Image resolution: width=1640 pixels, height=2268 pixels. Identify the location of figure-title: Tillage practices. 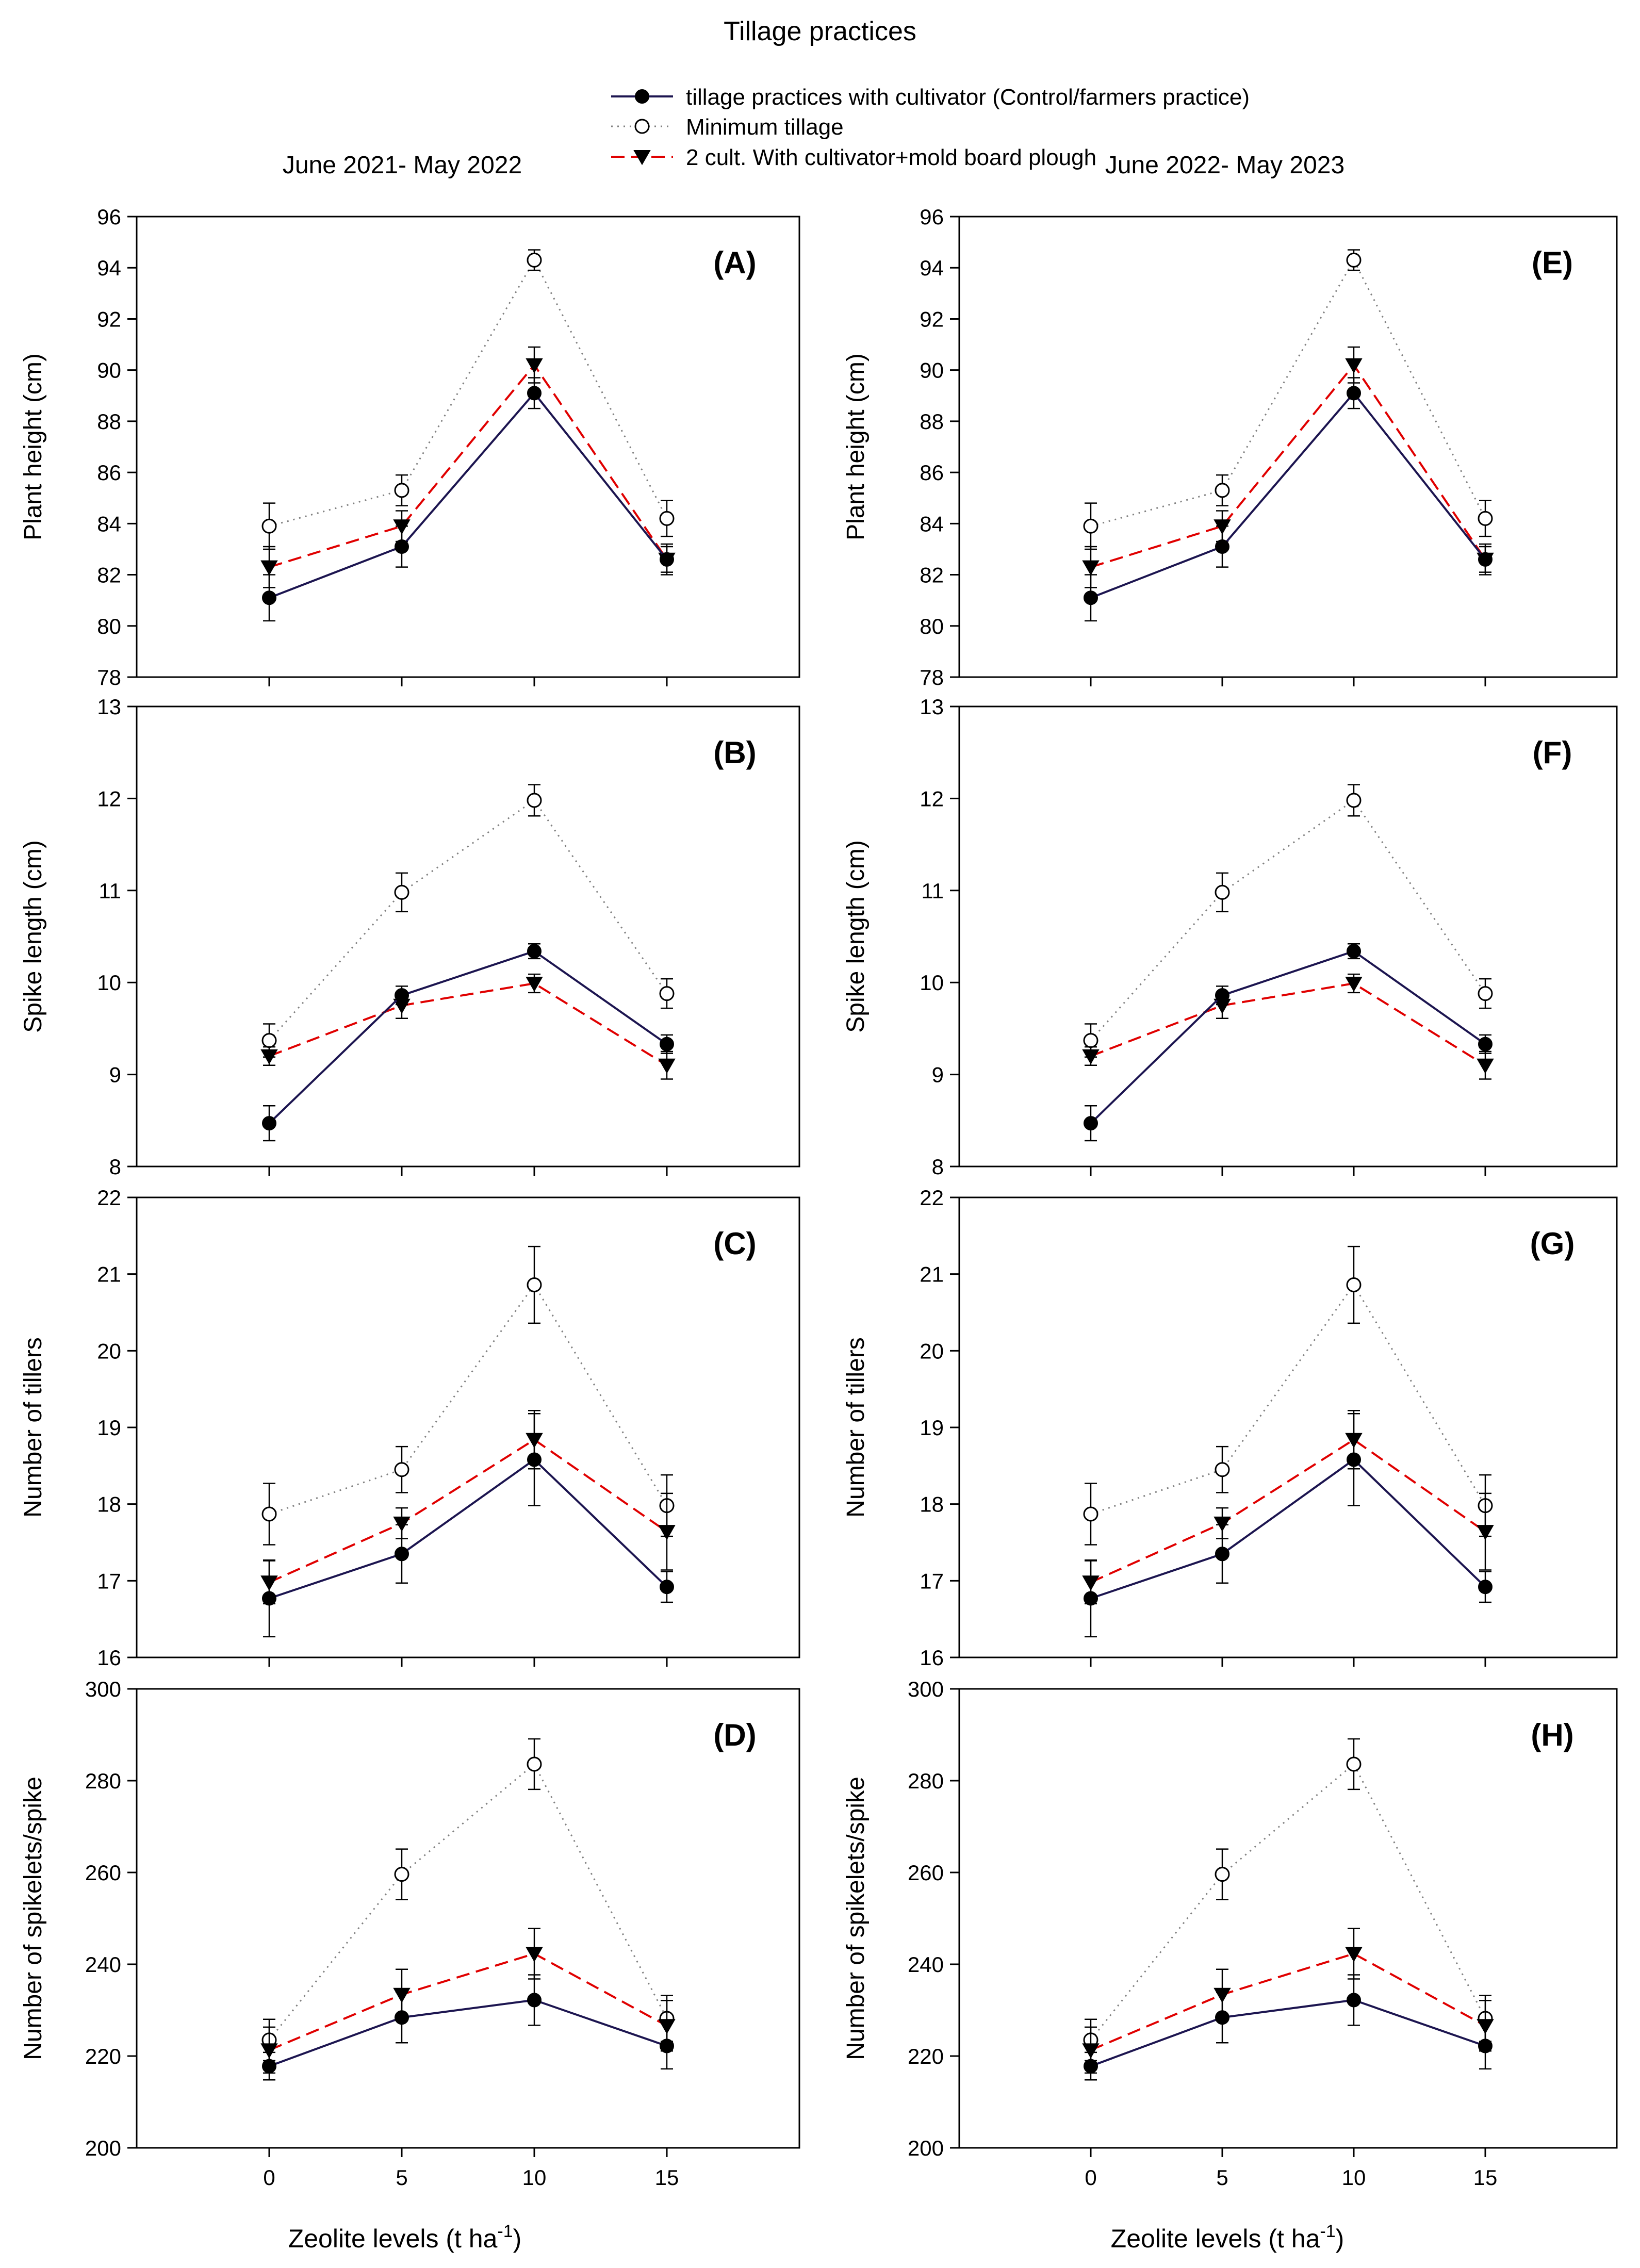
(820, 31).